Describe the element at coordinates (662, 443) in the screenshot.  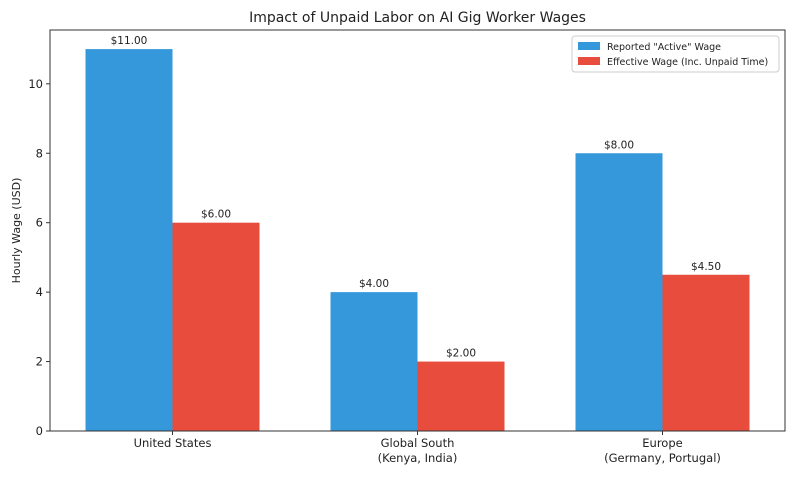
I see `x-tick-label: Europe` at that location.